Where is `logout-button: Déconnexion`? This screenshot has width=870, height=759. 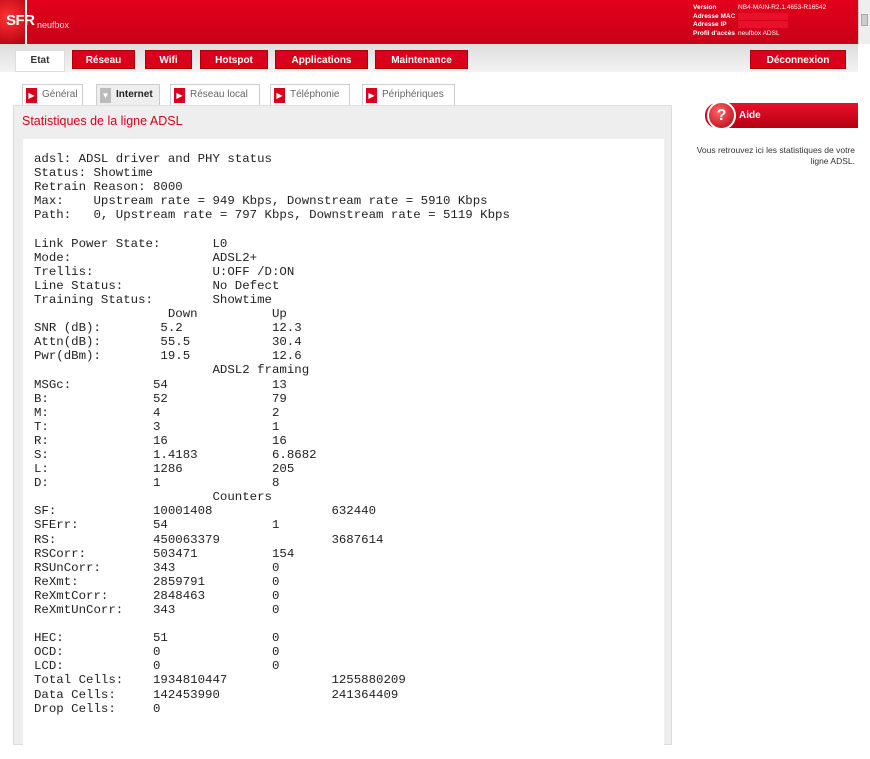 logout-button: Déconnexion is located at coordinates (798, 59).